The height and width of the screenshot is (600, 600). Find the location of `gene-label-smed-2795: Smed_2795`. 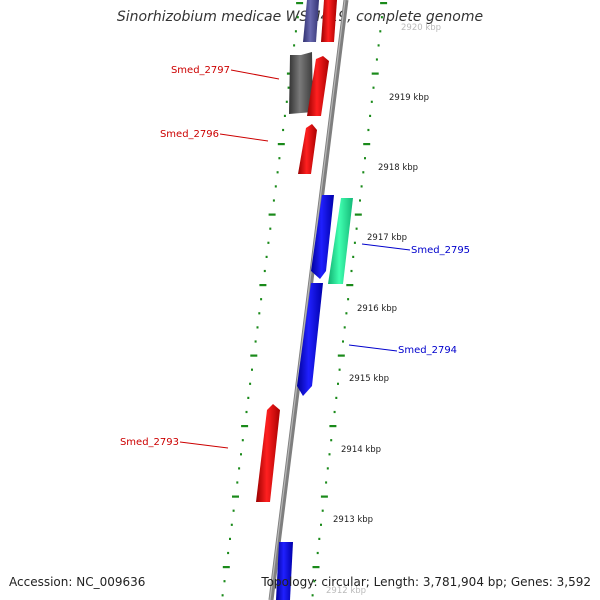

gene-label-smed-2795: Smed_2795 is located at coordinates (440, 250).